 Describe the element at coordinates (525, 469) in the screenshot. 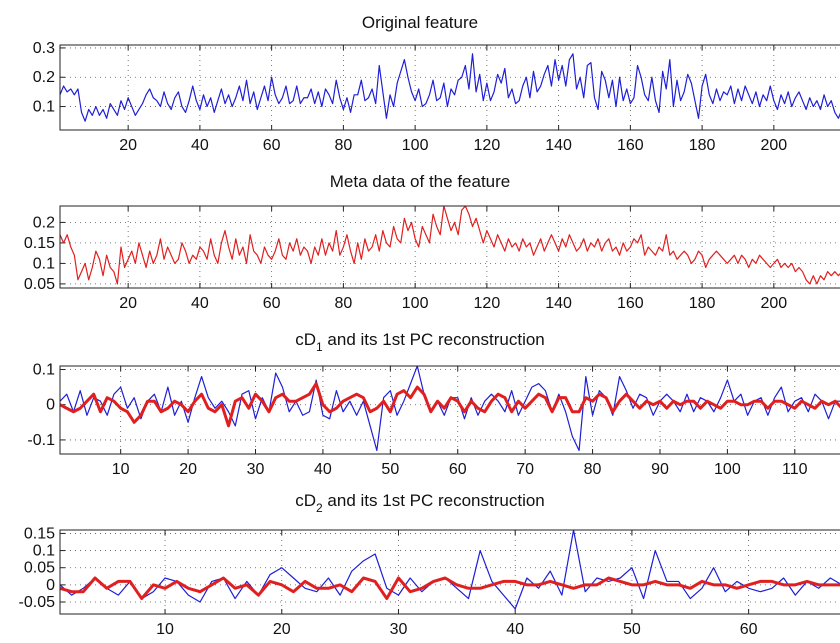

I see `x-tick-label: 70` at that location.